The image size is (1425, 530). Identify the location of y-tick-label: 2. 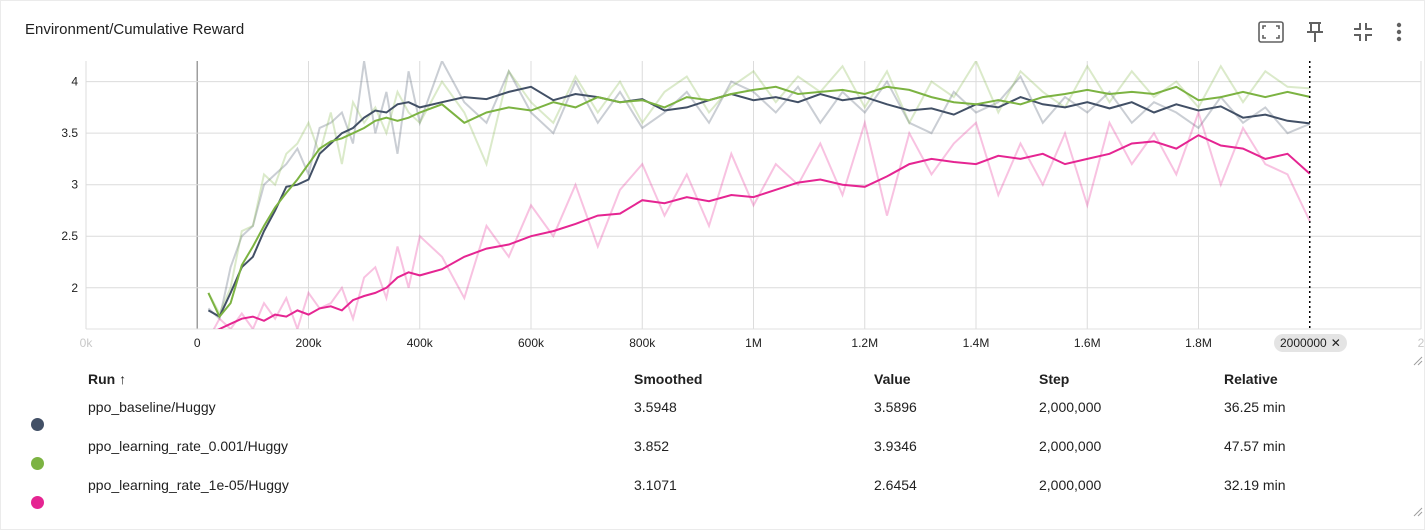
(74, 288).